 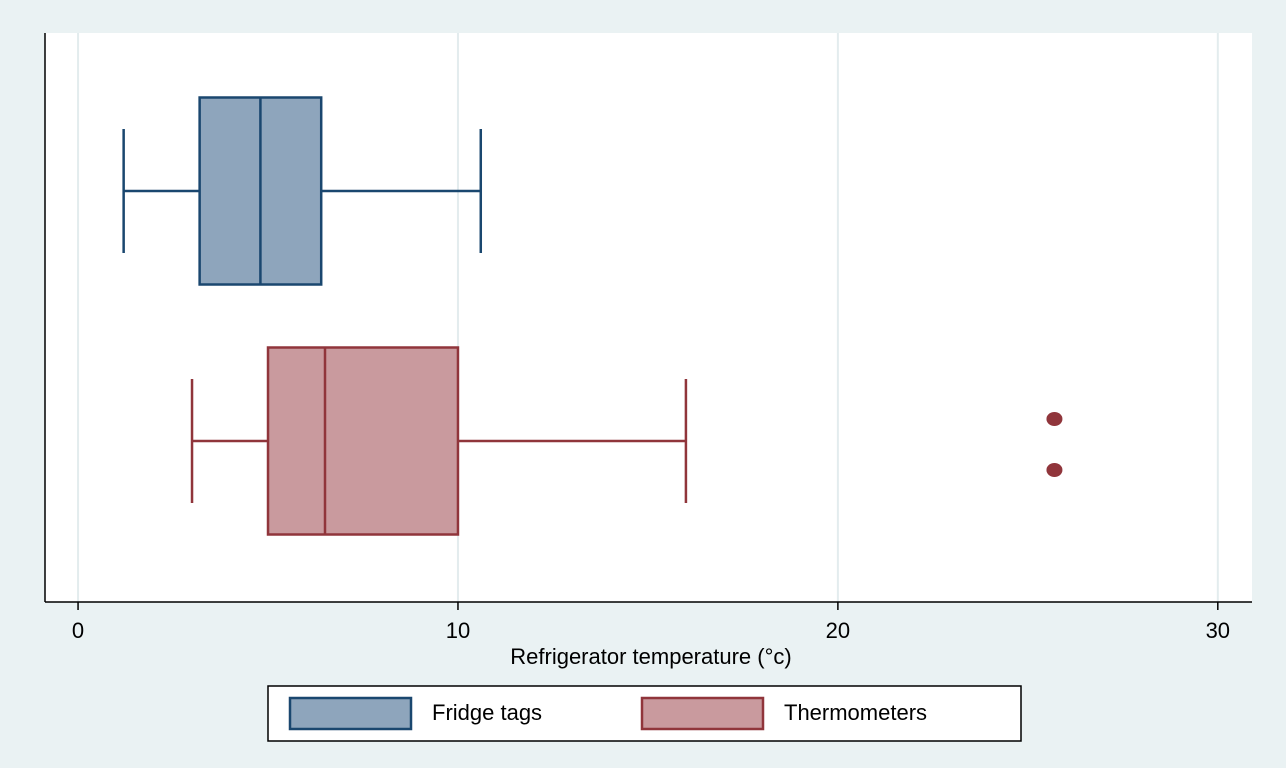 What do you see at coordinates (855, 712) in the screenshot?
I see `legend-label: Thermometers` at bounding box center [855, 712].